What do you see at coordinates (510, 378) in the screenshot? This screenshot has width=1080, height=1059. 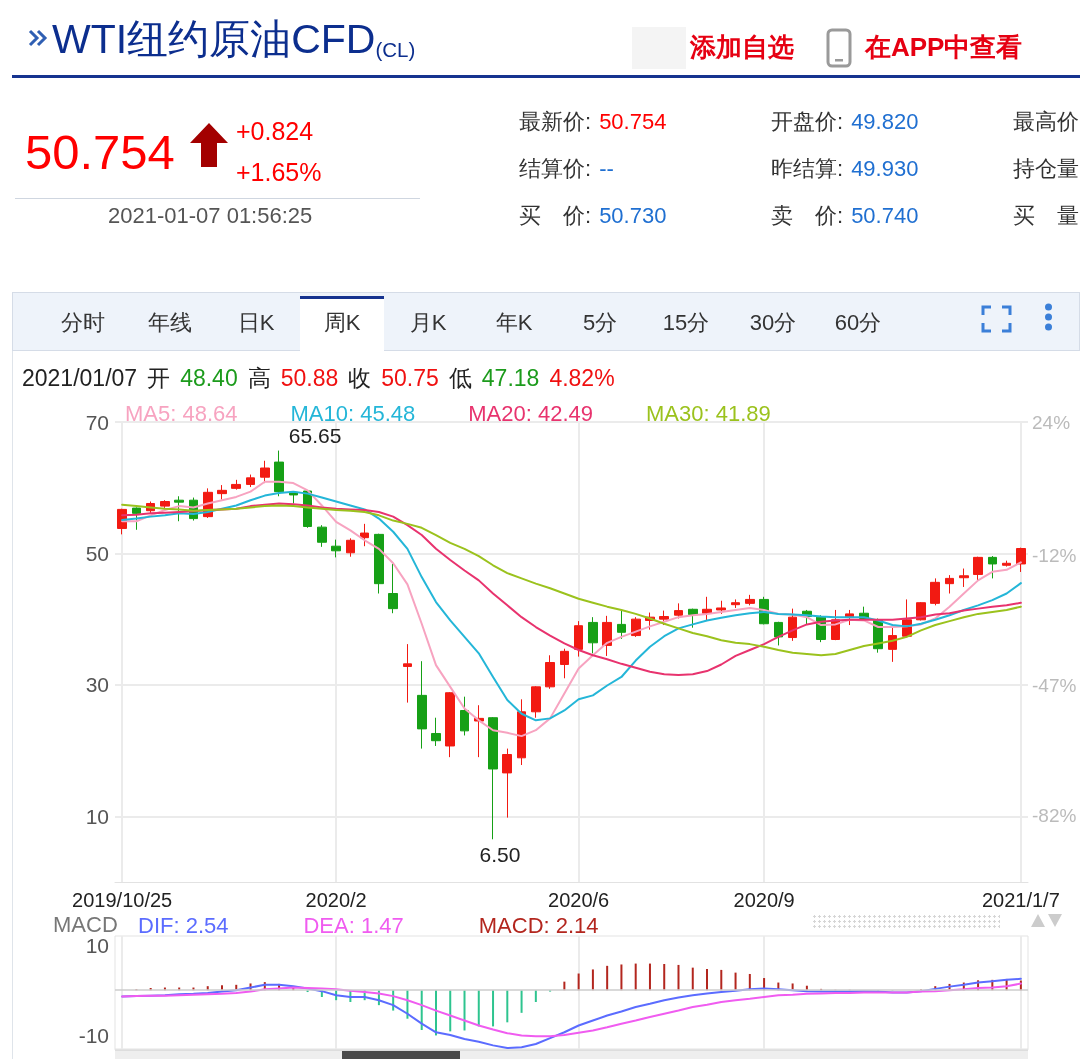 I see `text: 47.18` at bounding box center [510, 378].